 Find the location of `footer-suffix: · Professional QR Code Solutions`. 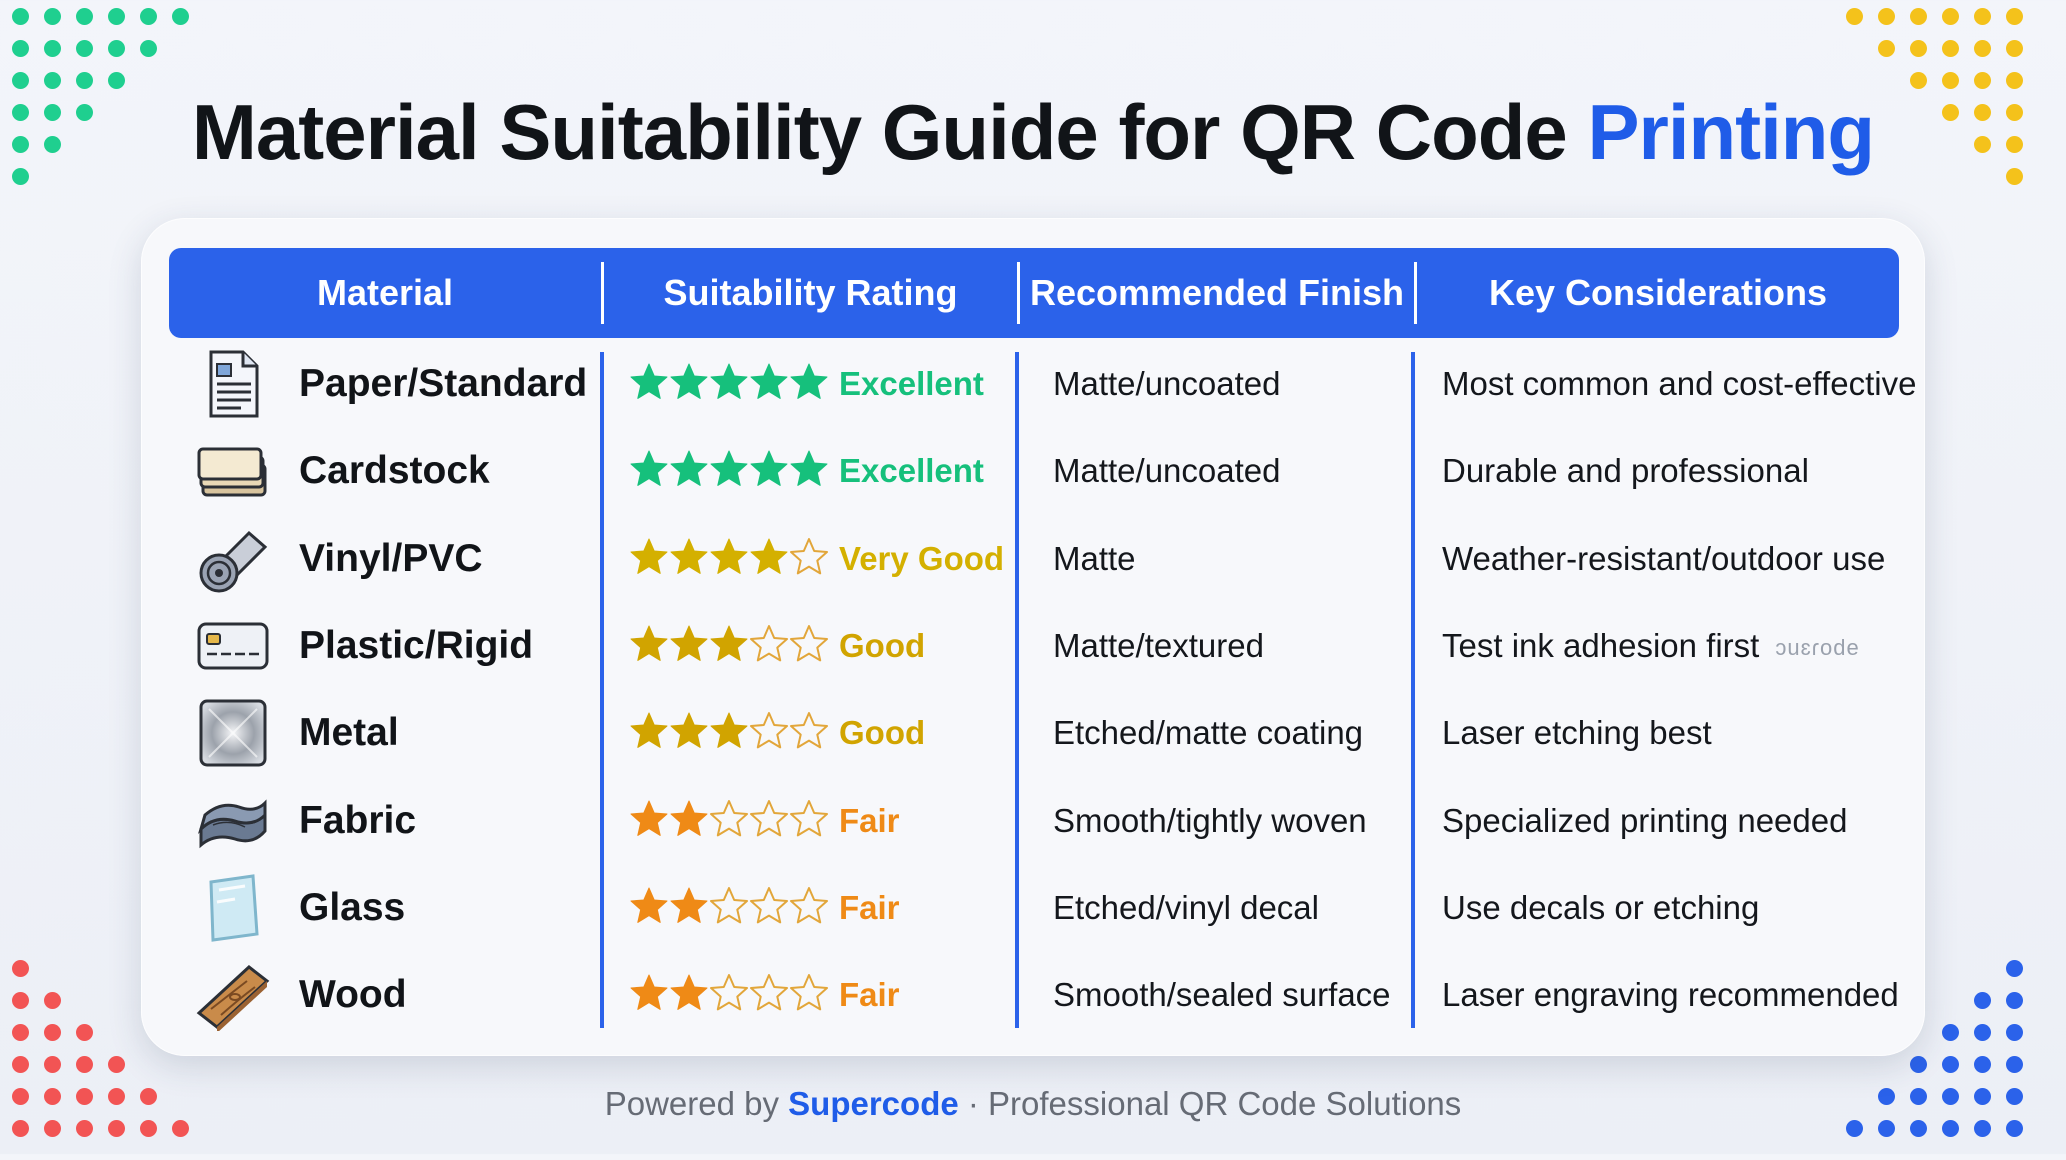

footer-suffix: · Professional QR Code Solutions is located at coordinates (1210, 1103).